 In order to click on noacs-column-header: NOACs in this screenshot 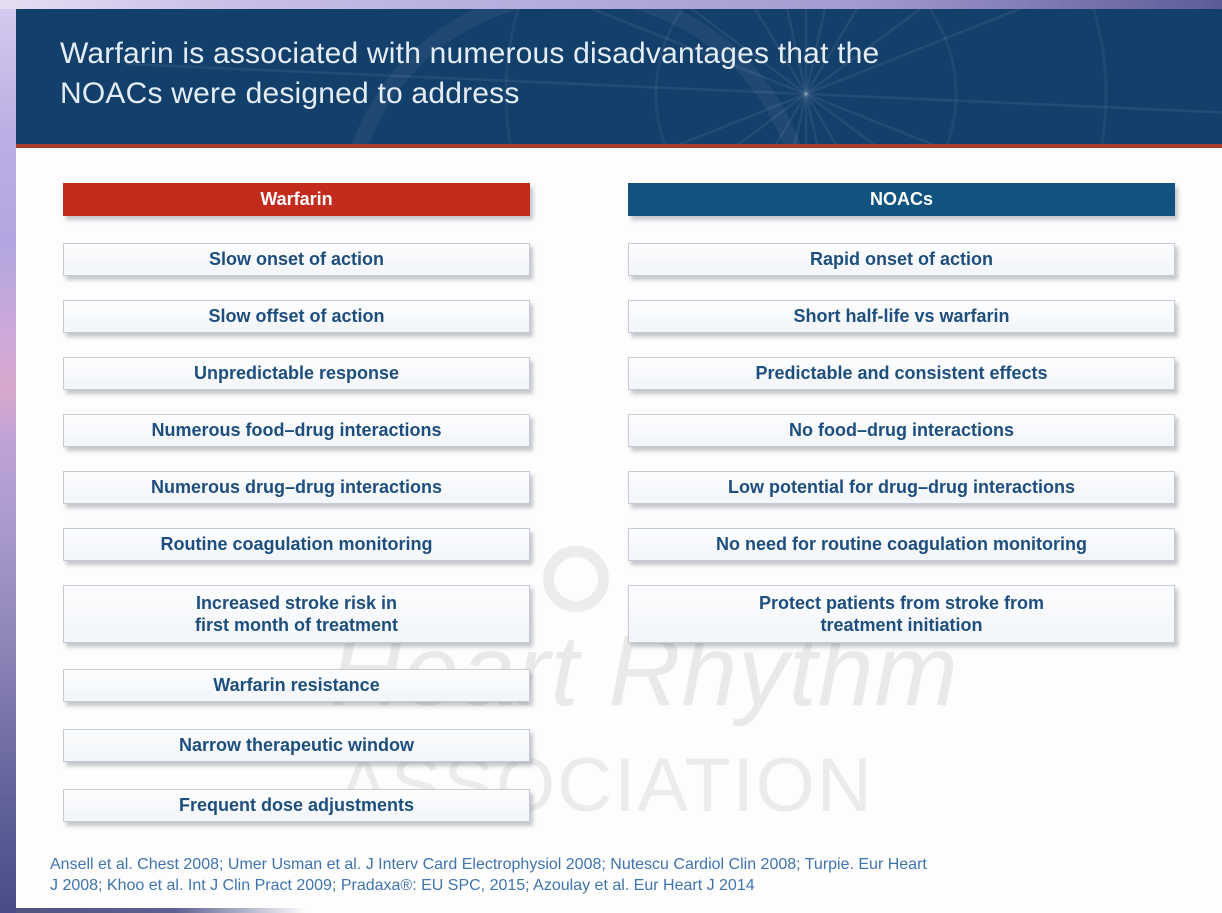, I will do `click(901, 199)`.